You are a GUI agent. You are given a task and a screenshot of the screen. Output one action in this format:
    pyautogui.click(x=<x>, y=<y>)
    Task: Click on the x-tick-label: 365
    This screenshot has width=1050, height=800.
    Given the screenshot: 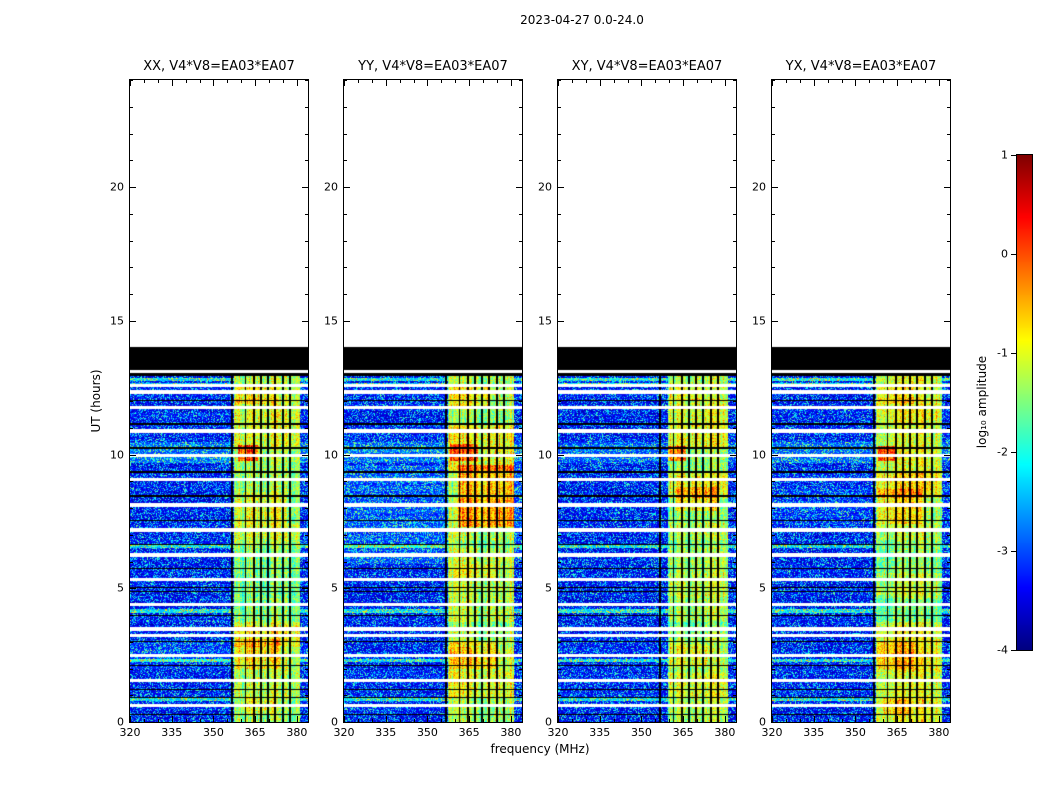 What is the action you would take?
    pyautogui.click(x=683, y=732)
    